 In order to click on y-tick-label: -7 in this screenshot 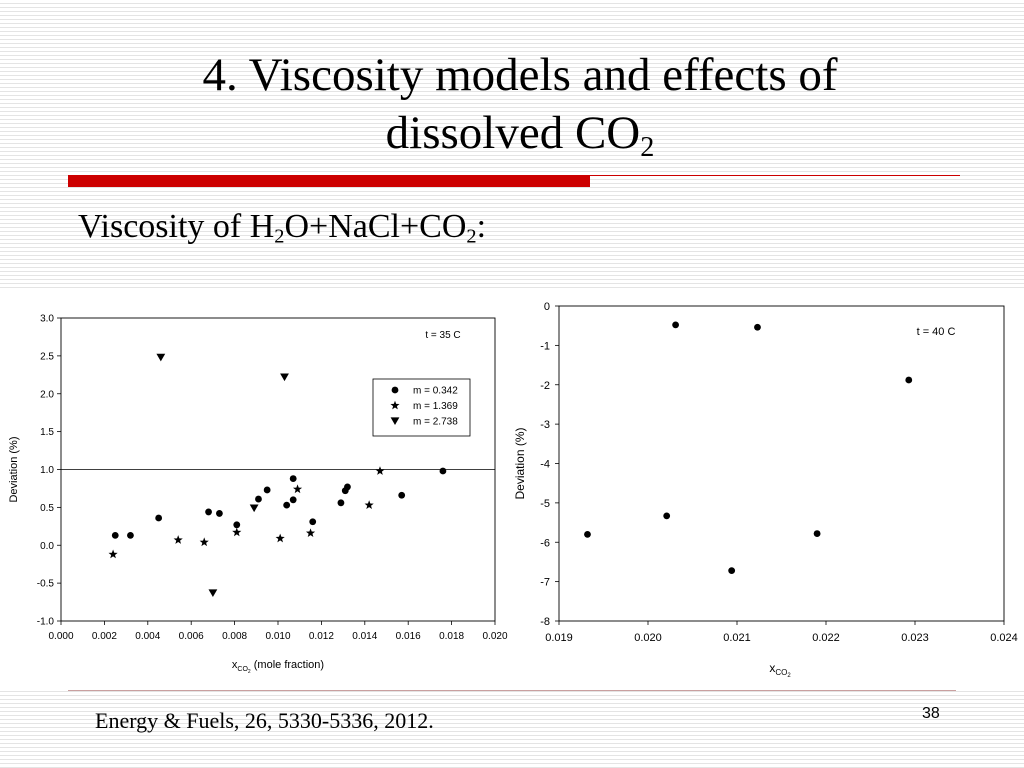, I will do `click(545, 583)`.